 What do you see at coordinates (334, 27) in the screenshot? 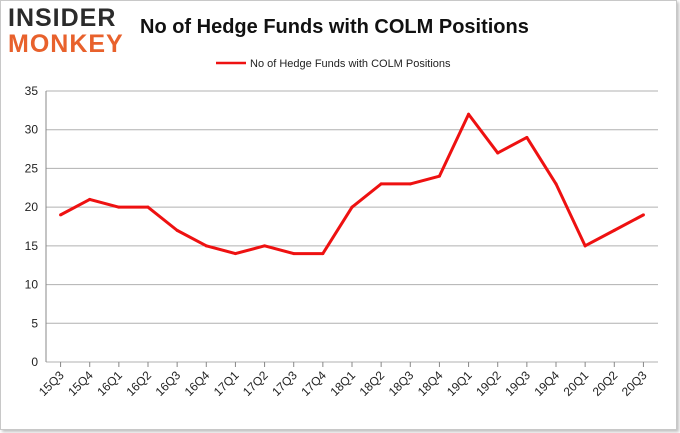
I see `chart-title: No of Hedge Funds with COLM Positions` at bounding box center [334, 27].